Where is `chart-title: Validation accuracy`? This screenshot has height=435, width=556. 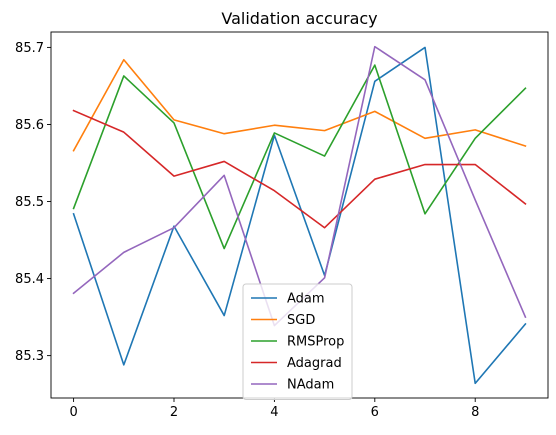 chart-title: Validation accuracy is located at coordinates (299, 18).